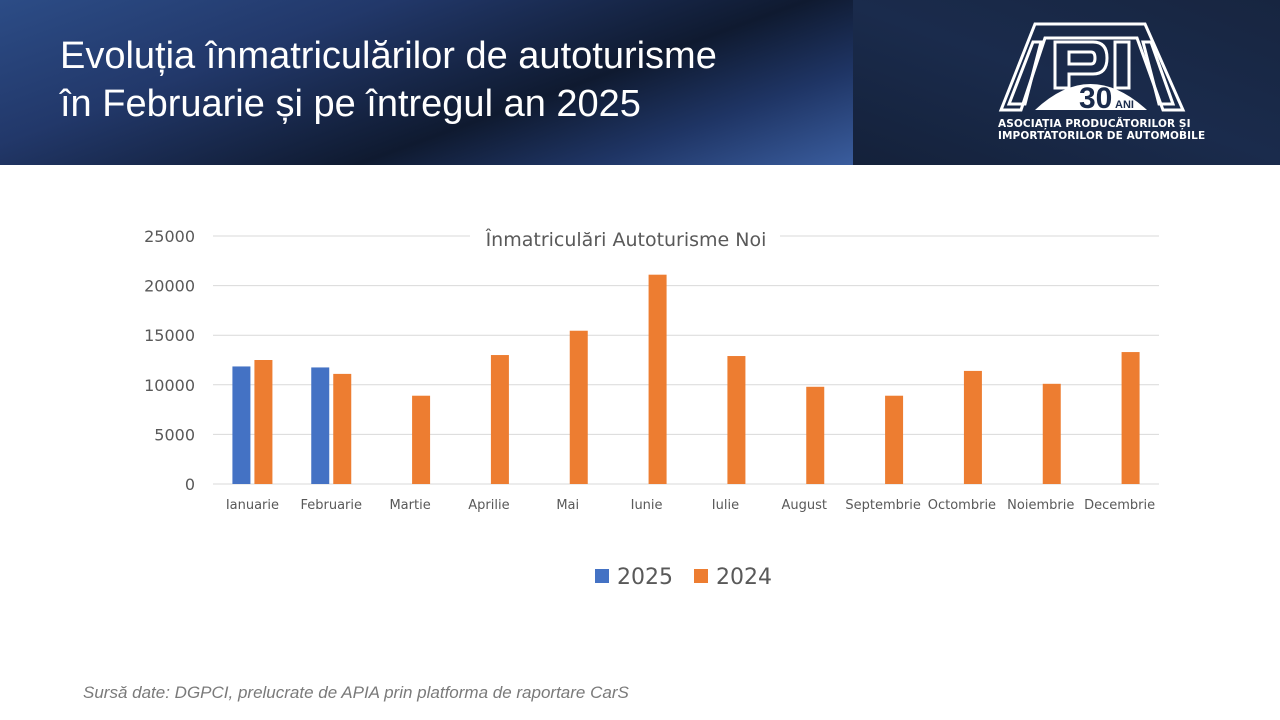 The height and width of the screenshot is (720, 1280). Describe the element at coordinates (488, 505) in the screenshot. I see `x-tick-label: Aprilie` at that location.